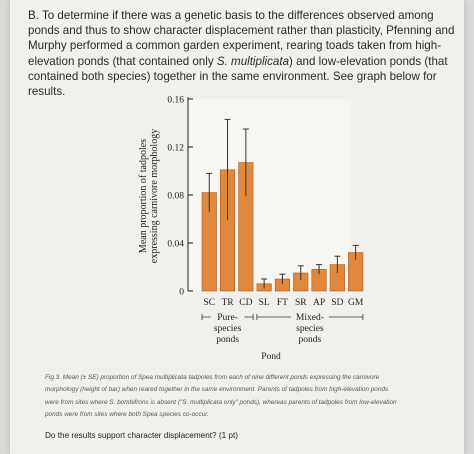  I want to click on x-axis-label: Pond, so click(271, 357).